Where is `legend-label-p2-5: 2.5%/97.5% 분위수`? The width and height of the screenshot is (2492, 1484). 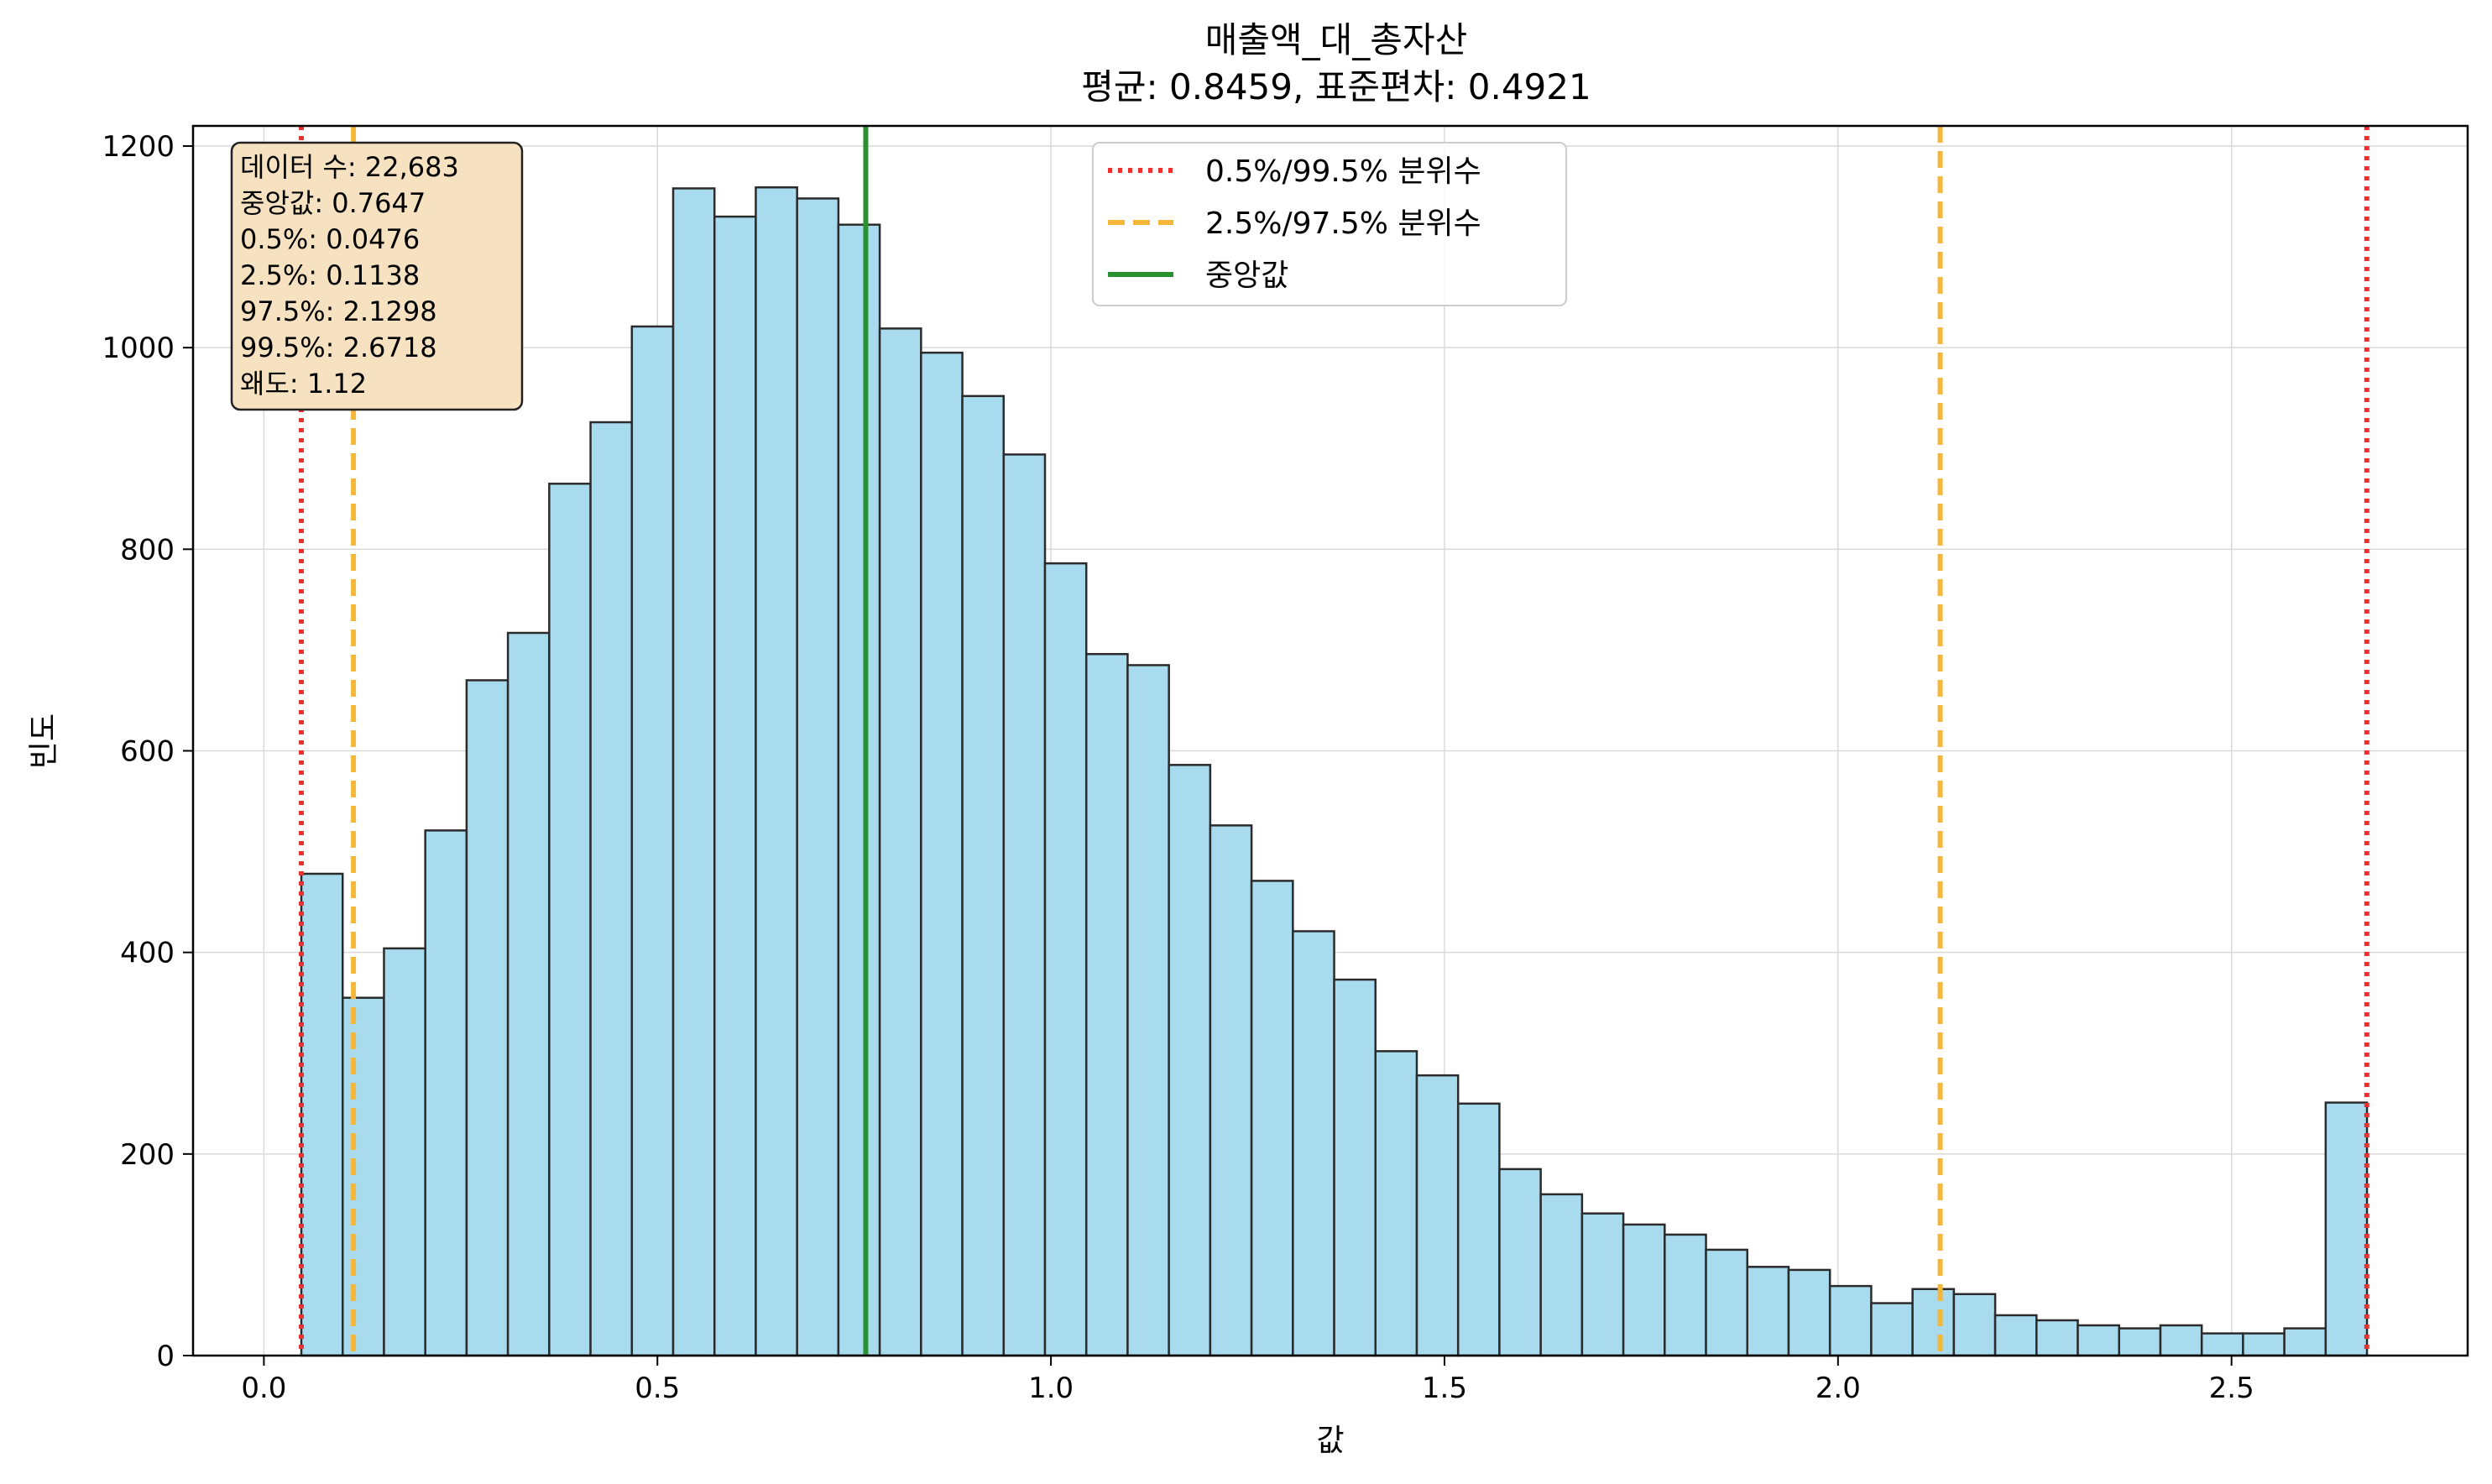 legend-label-p2-5: 2.5%/97.5% 분위수 is located at coordinates (1343, 223).